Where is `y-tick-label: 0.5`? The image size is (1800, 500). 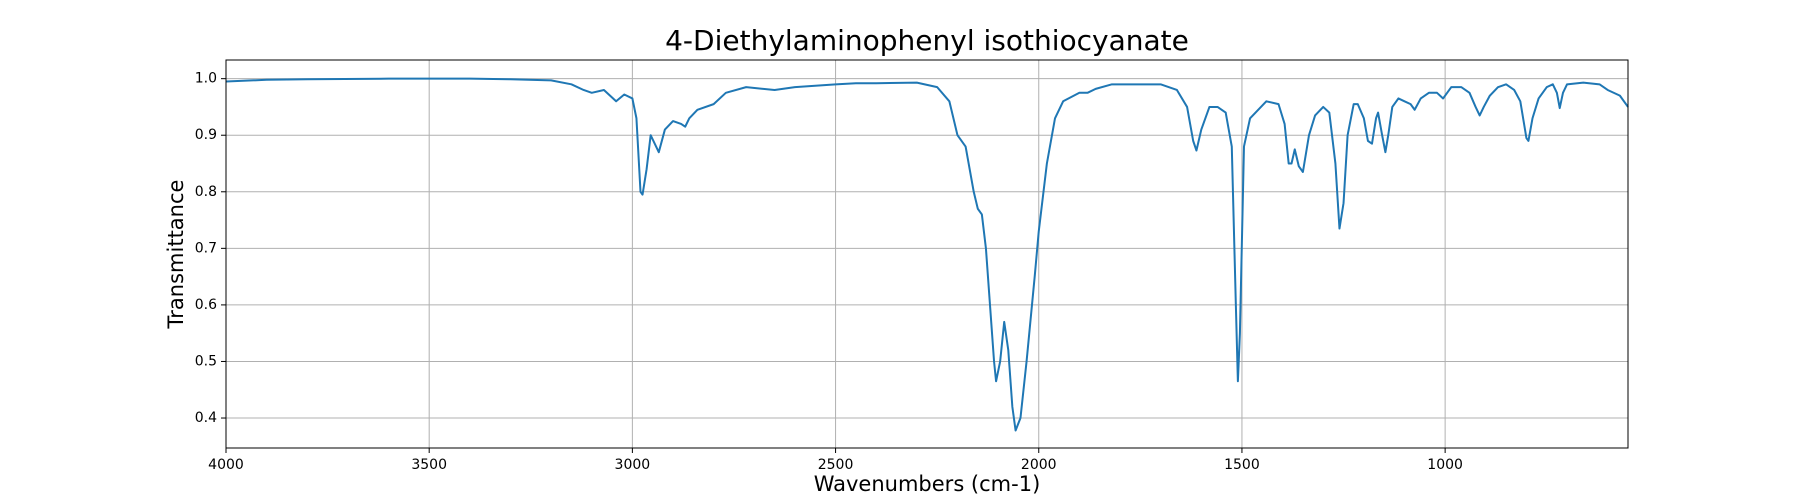
y-tick-label: 0.5 is located at coordinates (206, 361).